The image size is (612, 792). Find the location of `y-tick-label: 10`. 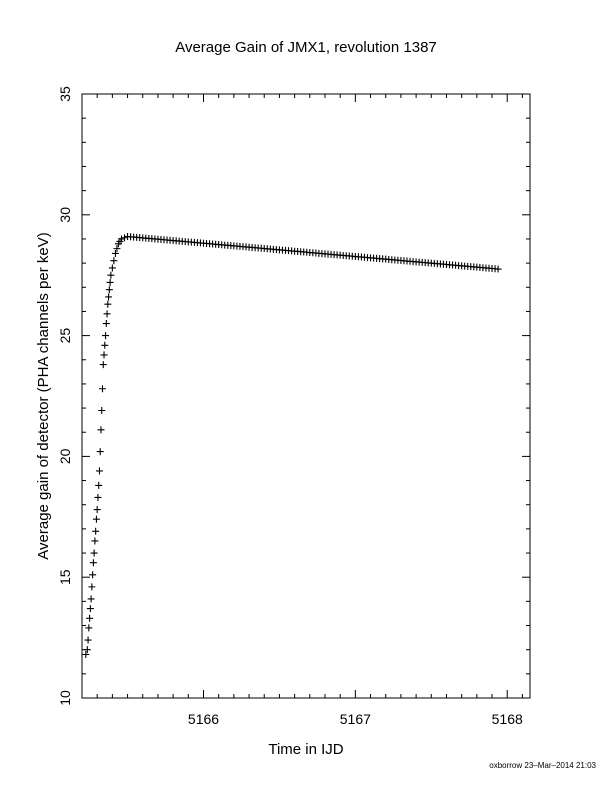

y-tick-label: 10 is located at coordinates (65, 698).